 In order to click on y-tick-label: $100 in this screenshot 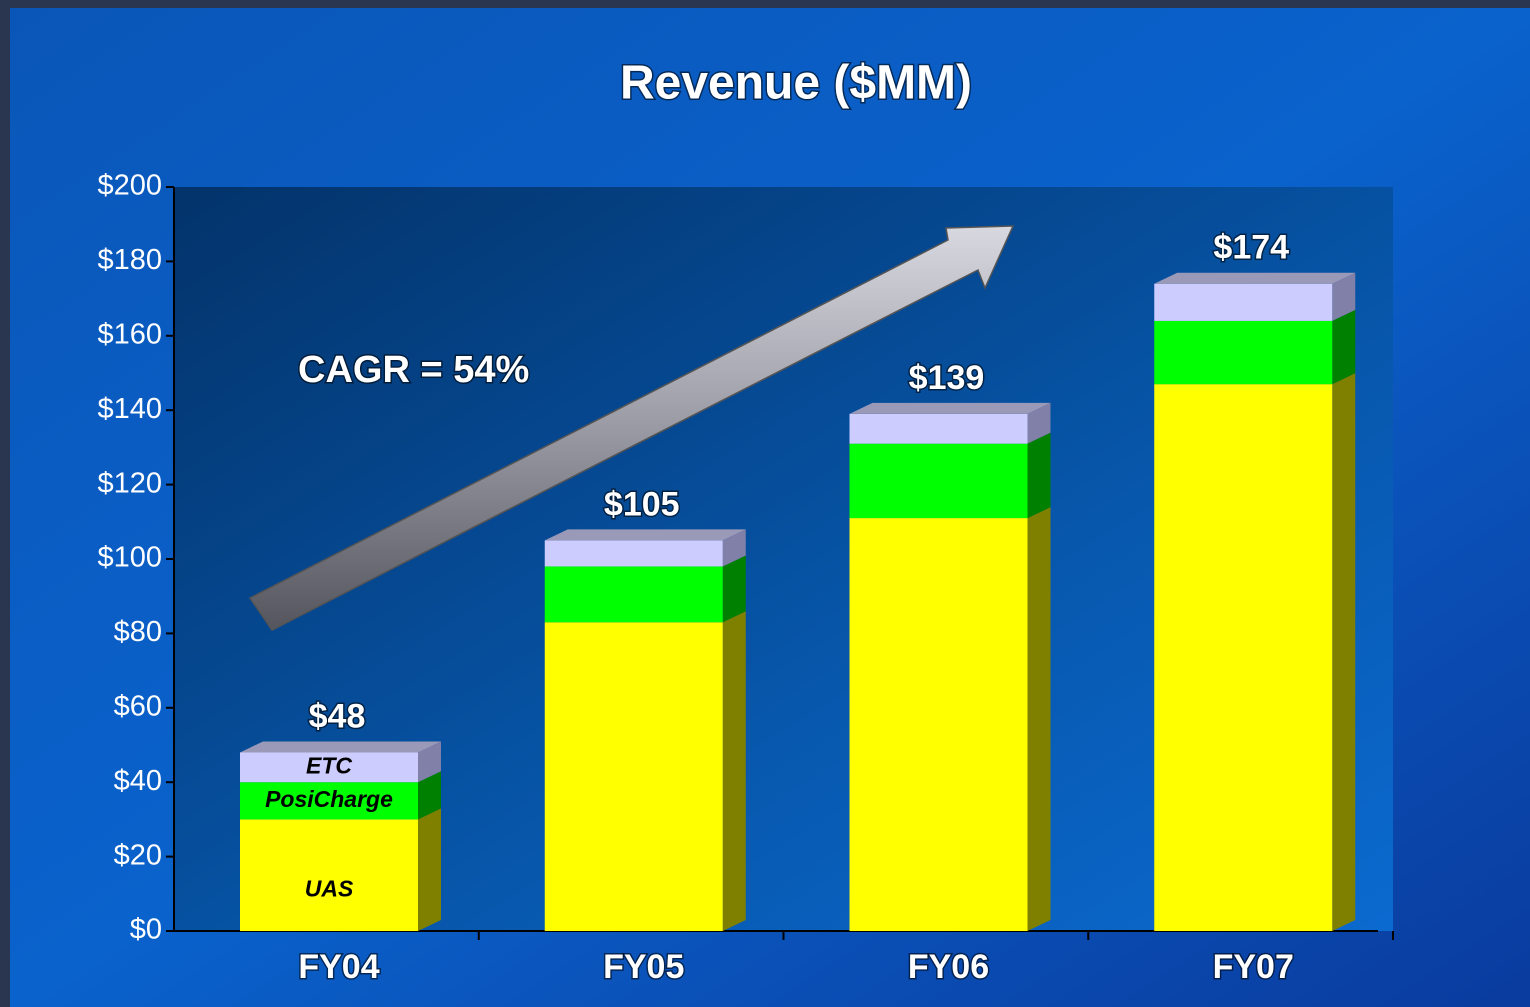, I will do `click(129, 558)`.